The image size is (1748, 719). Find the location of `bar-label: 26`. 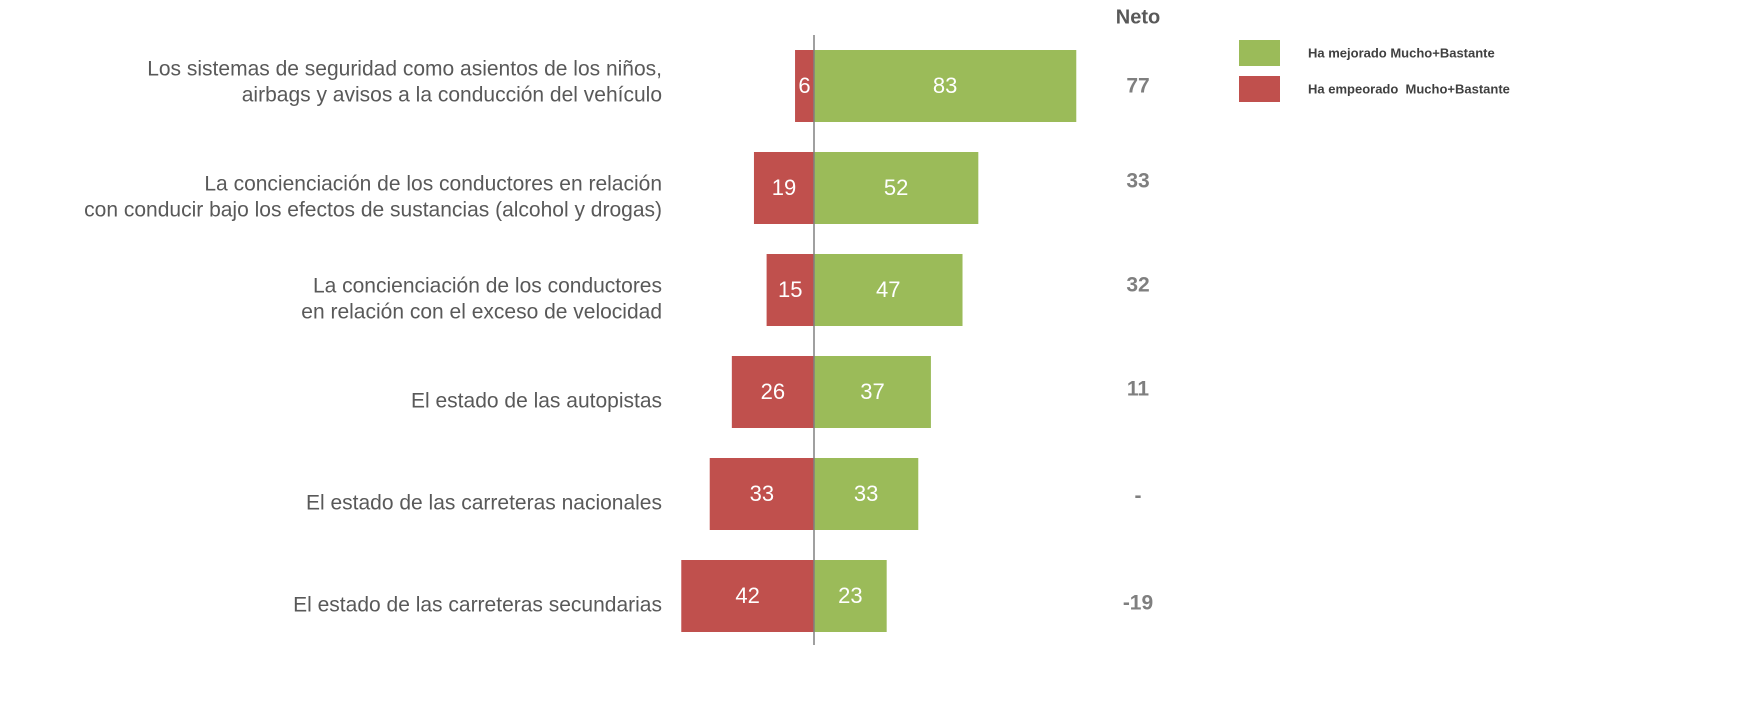

bar-label: 26 is located at coordinates (773, 391).